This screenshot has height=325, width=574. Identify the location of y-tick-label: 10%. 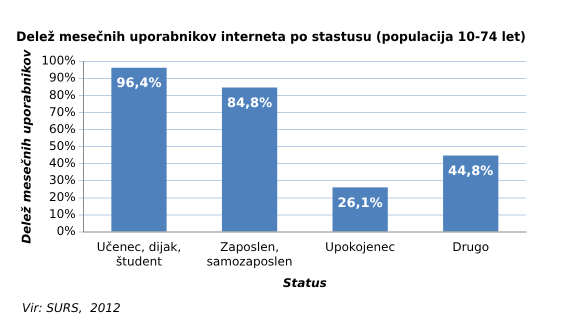
(62, 213).